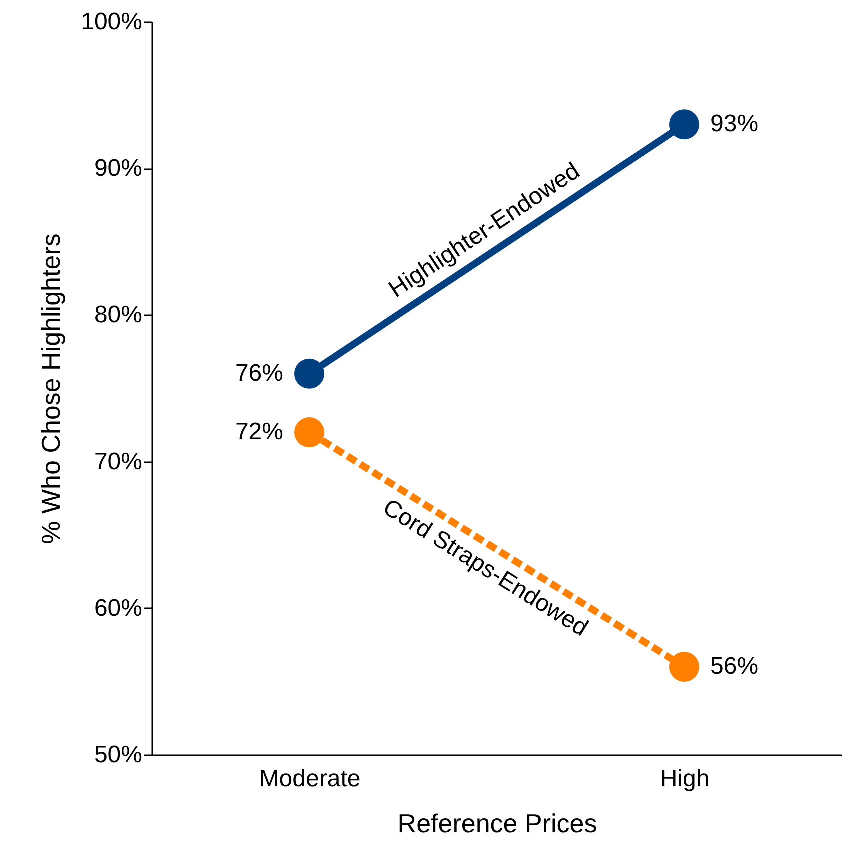  Describe the element at coordinates (118, 168) in the screenshot. I see `y-tick-label: 90%` at that location.